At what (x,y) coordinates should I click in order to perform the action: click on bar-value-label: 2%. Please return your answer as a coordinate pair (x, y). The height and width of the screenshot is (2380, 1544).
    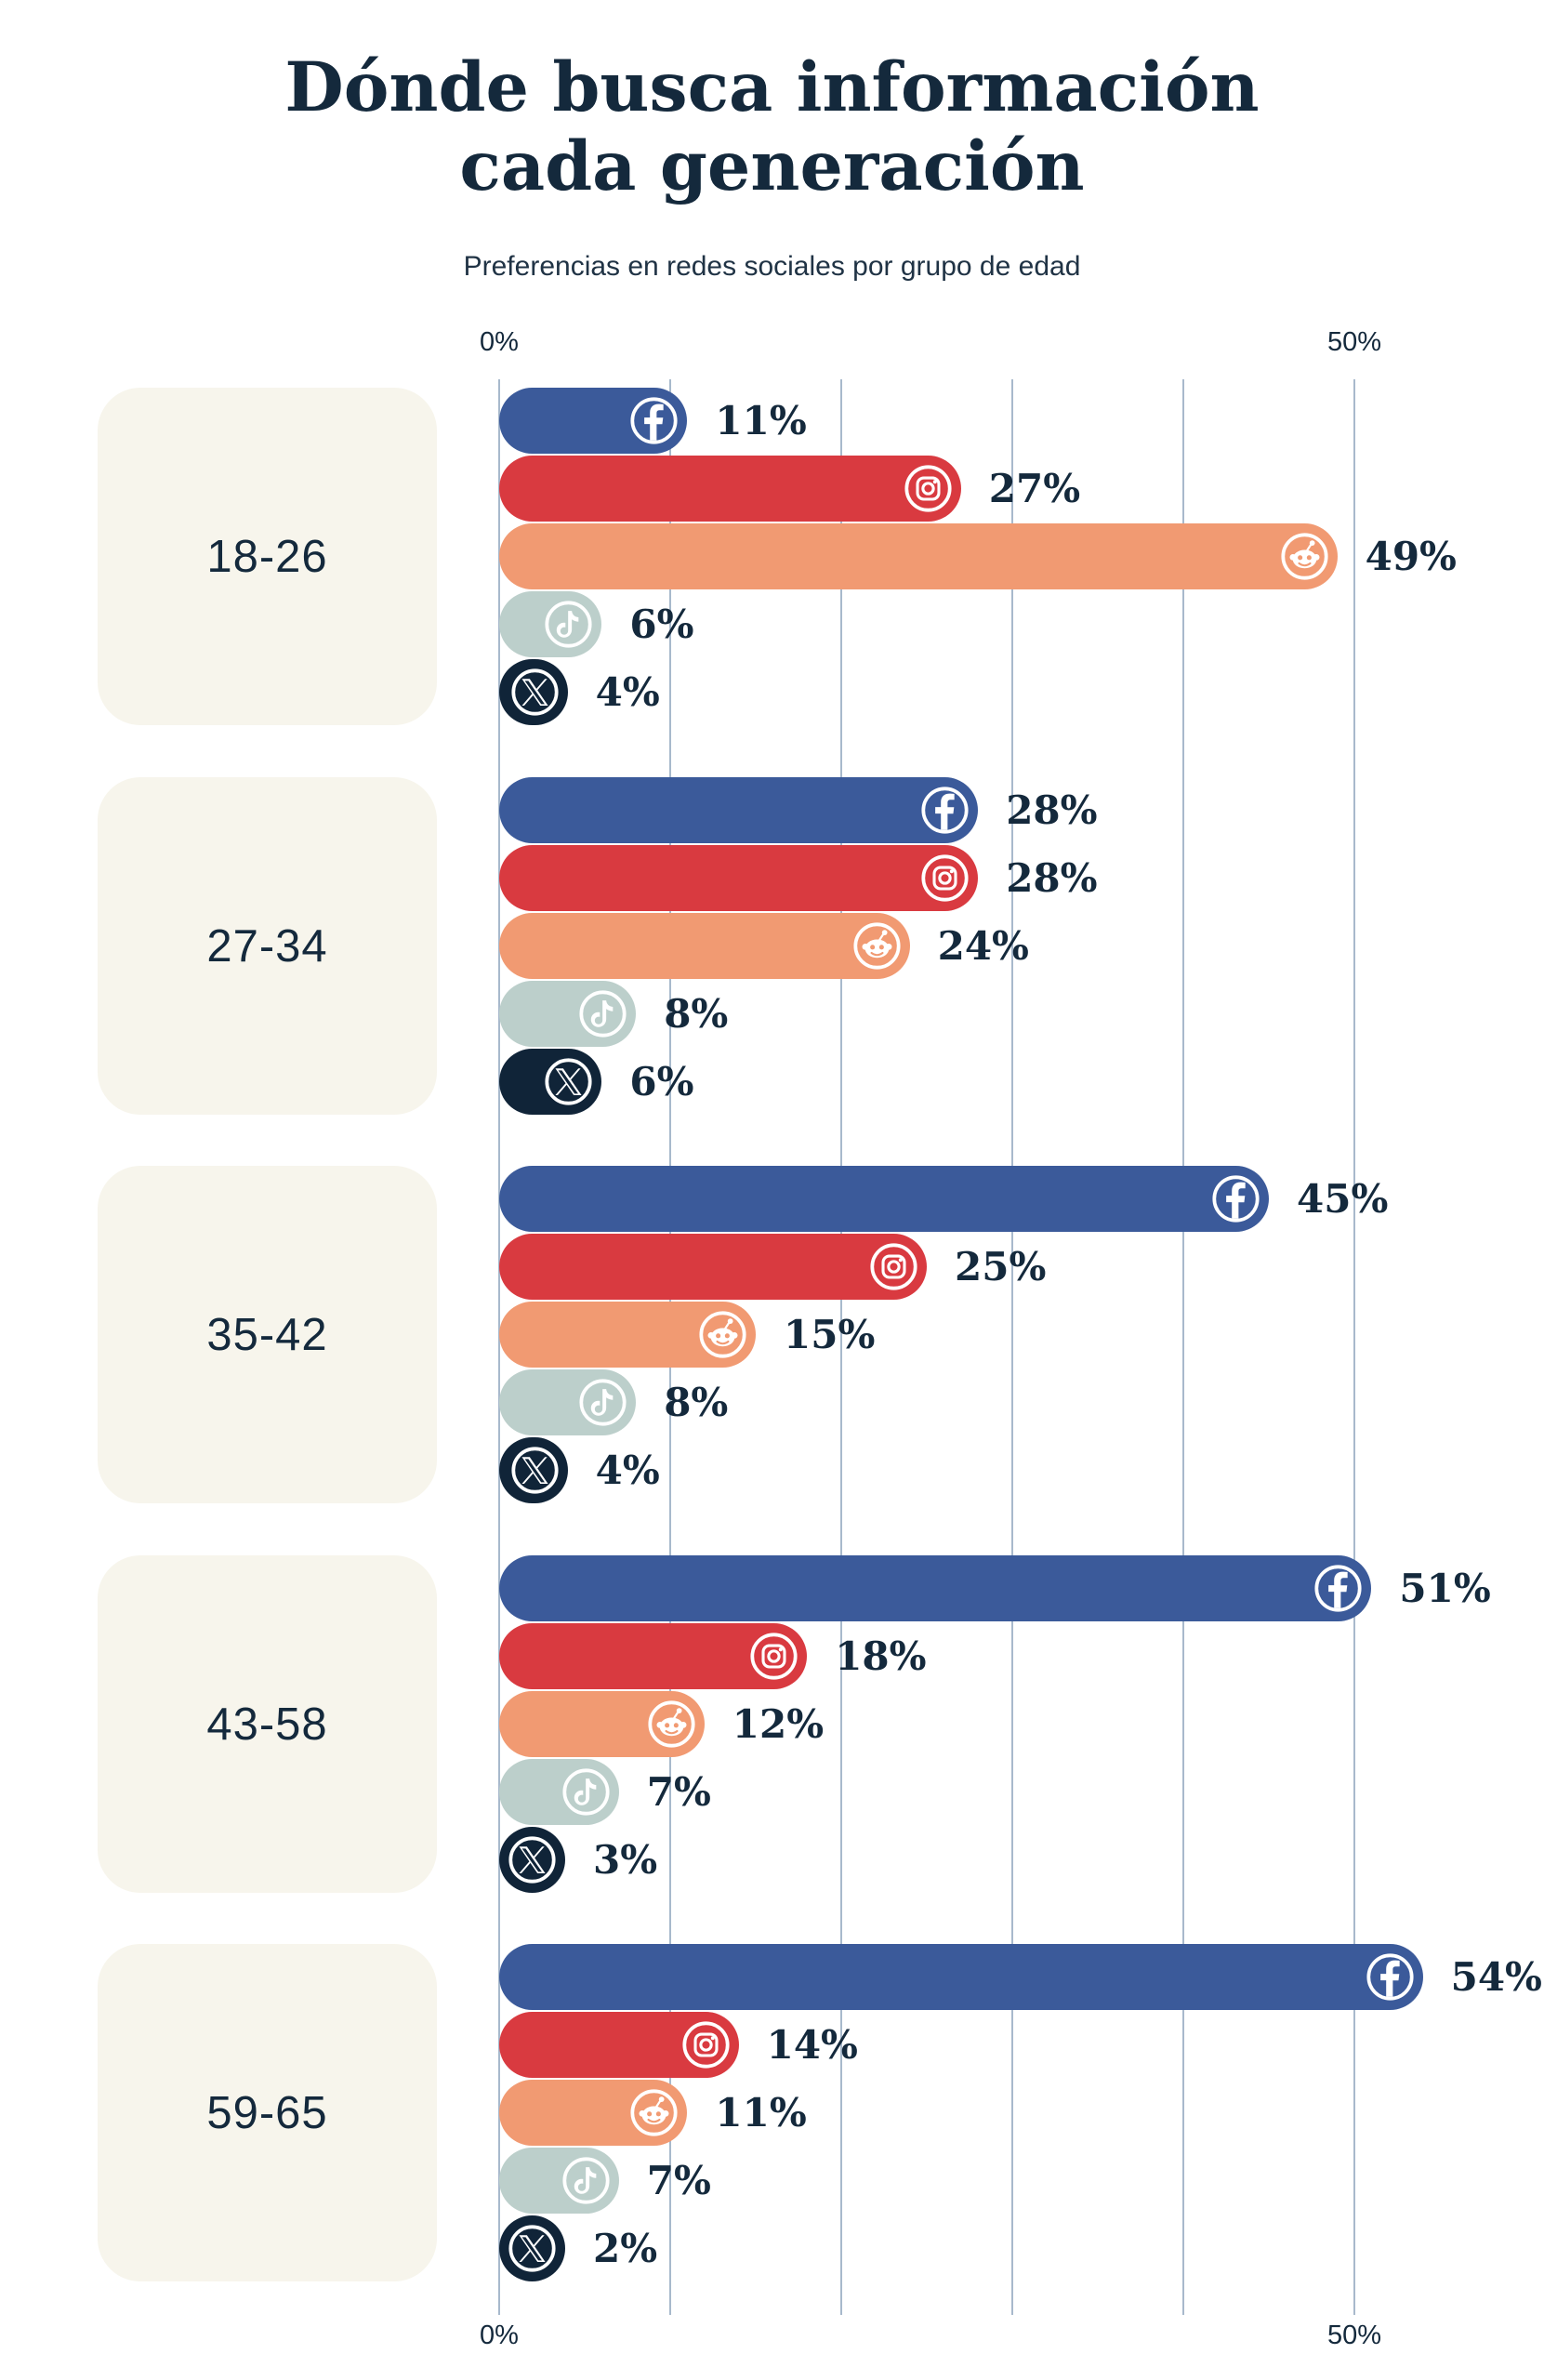
    Looking at the image, I should click on (625, 2248).